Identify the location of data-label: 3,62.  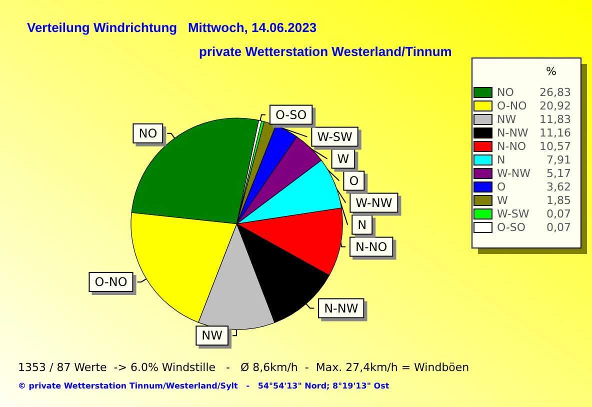
(558, 187).